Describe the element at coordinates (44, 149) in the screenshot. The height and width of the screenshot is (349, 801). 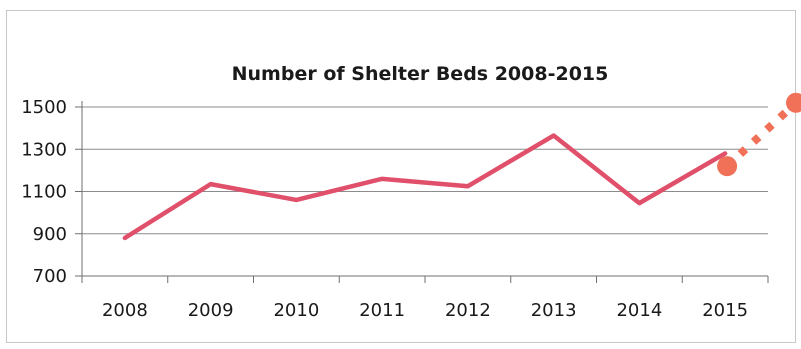
I see `y-tick-label: 1300` at that location.